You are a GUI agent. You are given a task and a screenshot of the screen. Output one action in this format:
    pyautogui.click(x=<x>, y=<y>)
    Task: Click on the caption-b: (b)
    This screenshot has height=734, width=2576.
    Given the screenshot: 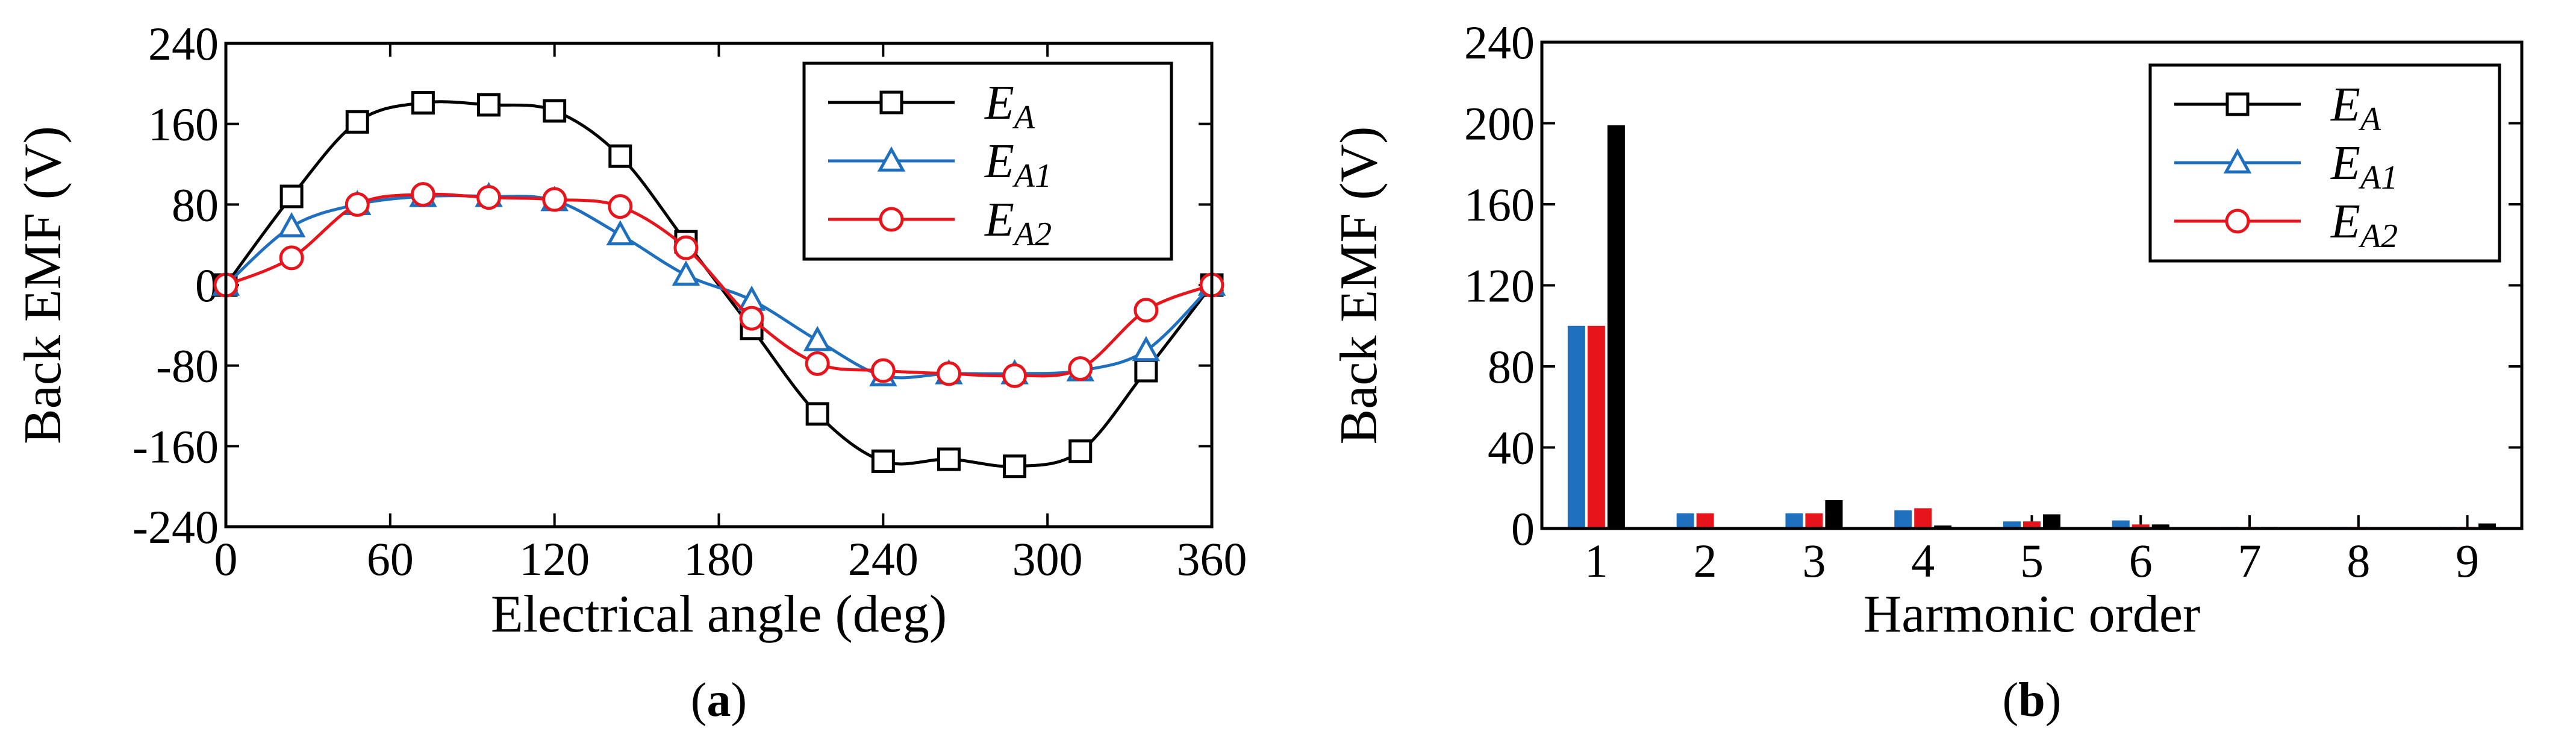 What is the action you would take?
    pyautogui.click(x=2032, y=700)
    